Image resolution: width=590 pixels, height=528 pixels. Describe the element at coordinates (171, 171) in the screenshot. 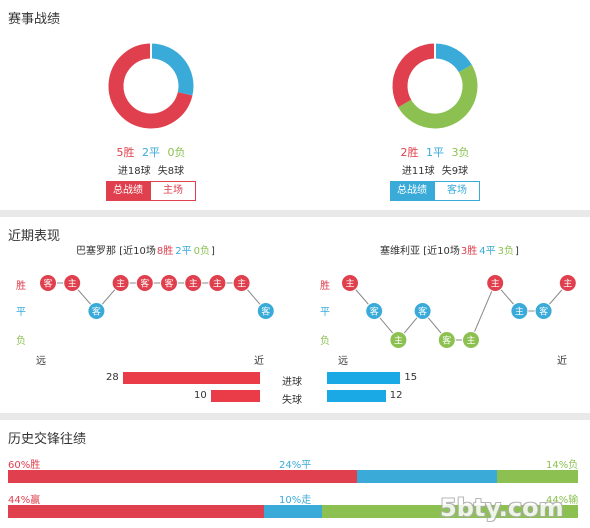

I see `left-goals-conceded: 失8球` at that location.